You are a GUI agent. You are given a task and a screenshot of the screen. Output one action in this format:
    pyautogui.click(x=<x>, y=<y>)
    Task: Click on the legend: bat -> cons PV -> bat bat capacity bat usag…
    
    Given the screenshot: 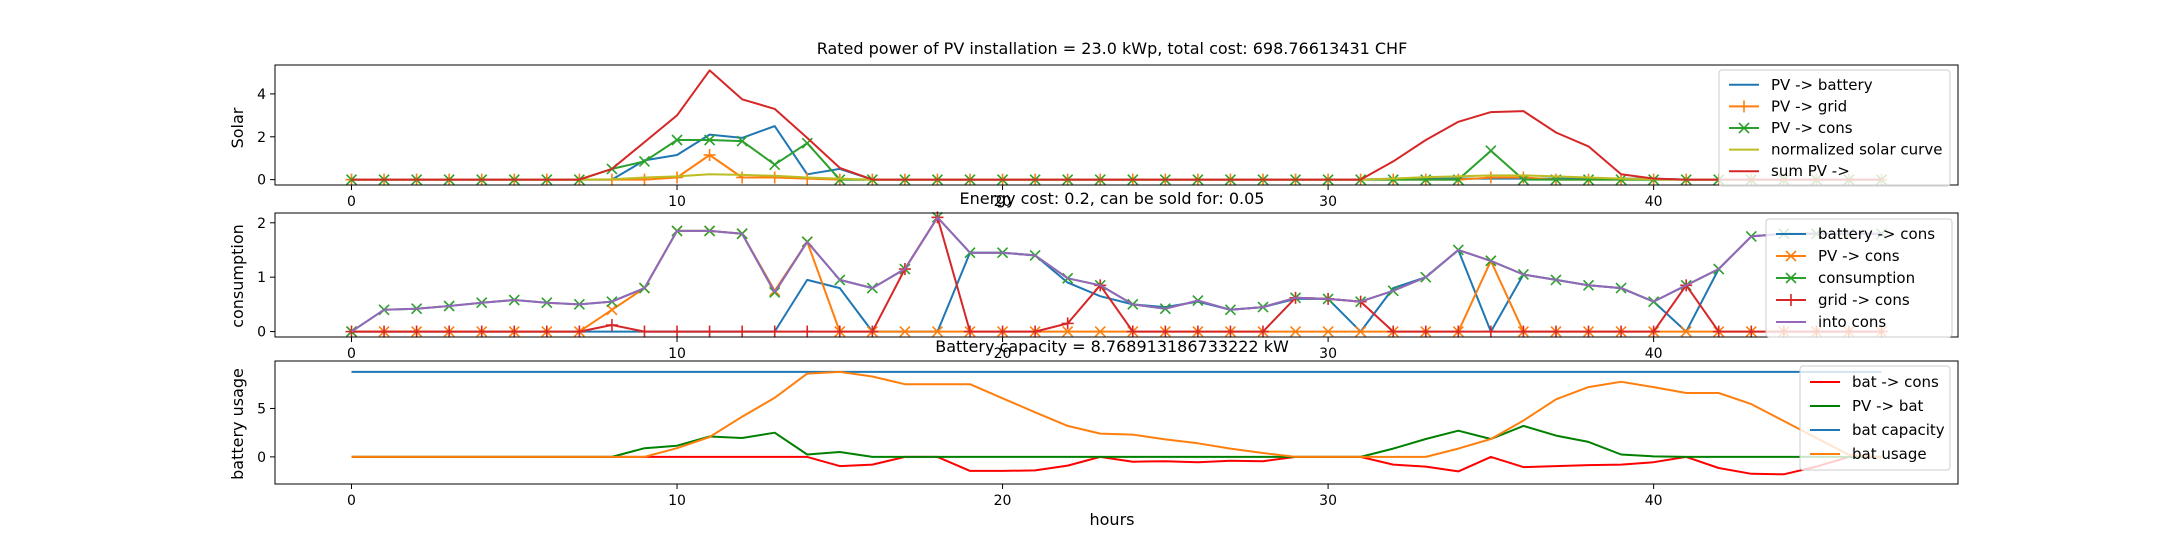 What is the action you would take?
    pyautogui.click(x=1875, y=418)
    